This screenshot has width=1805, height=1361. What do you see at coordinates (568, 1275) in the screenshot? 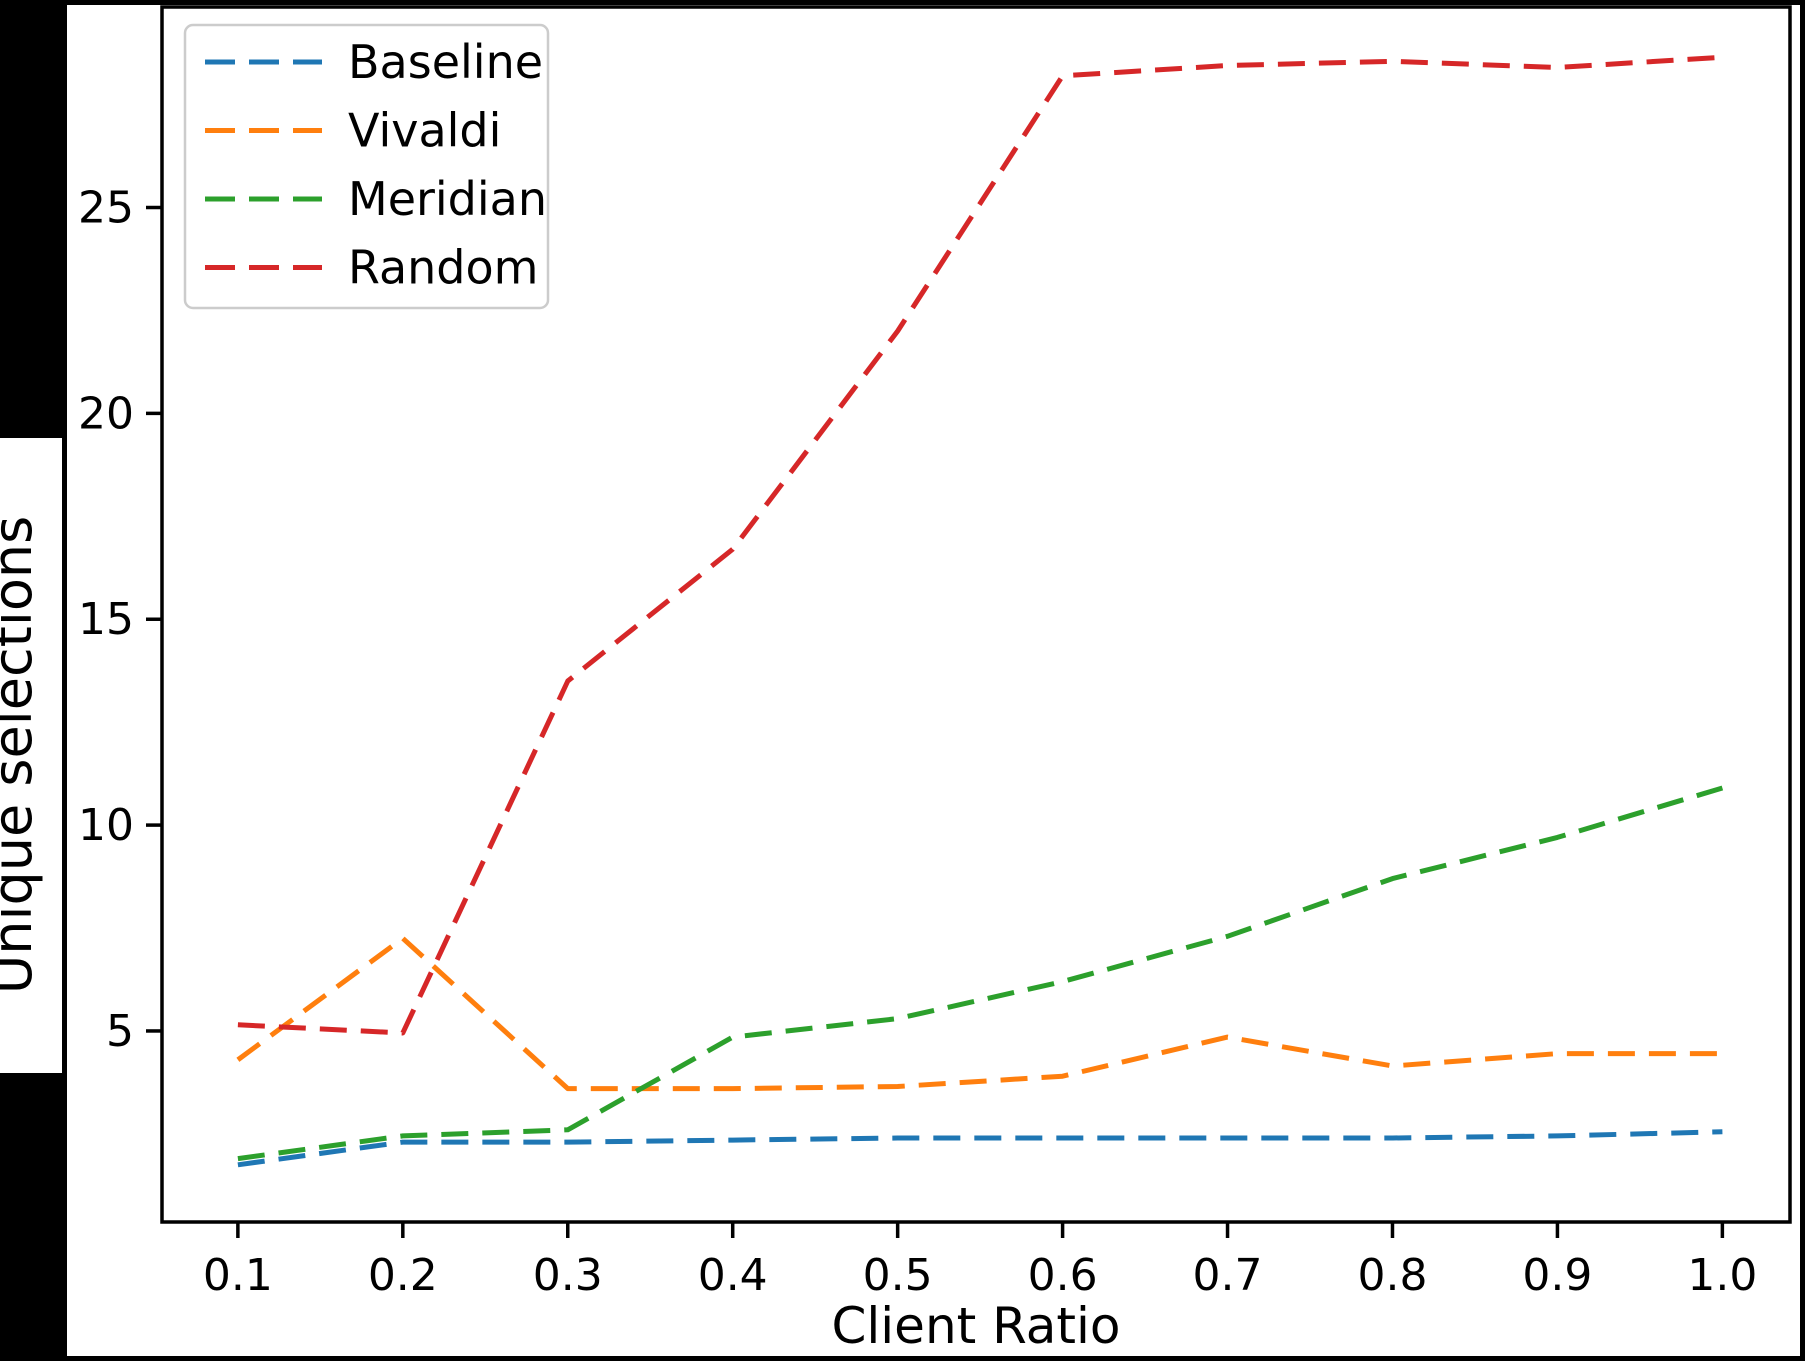
I see `x-tick-label: 0.3` at bounding box center [568, 1275].